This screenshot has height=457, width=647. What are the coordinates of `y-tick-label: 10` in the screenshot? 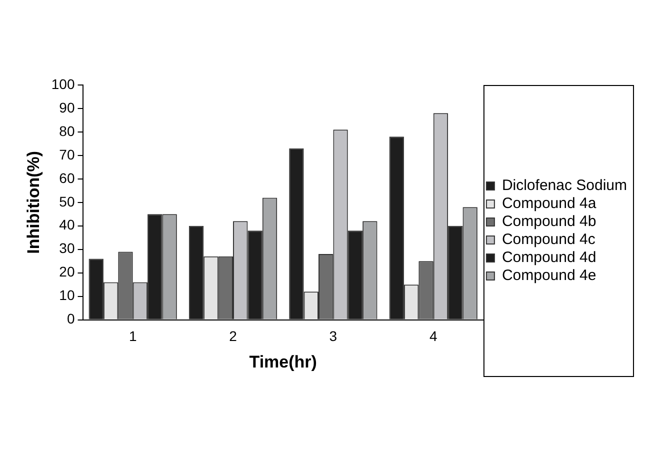 It's located at (67, 295).